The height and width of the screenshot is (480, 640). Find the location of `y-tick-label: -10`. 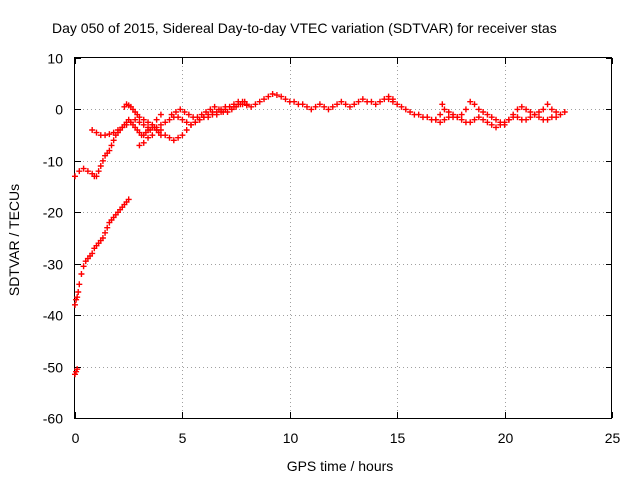

y-tick-label: -10 is located at coordinates (53, 162).